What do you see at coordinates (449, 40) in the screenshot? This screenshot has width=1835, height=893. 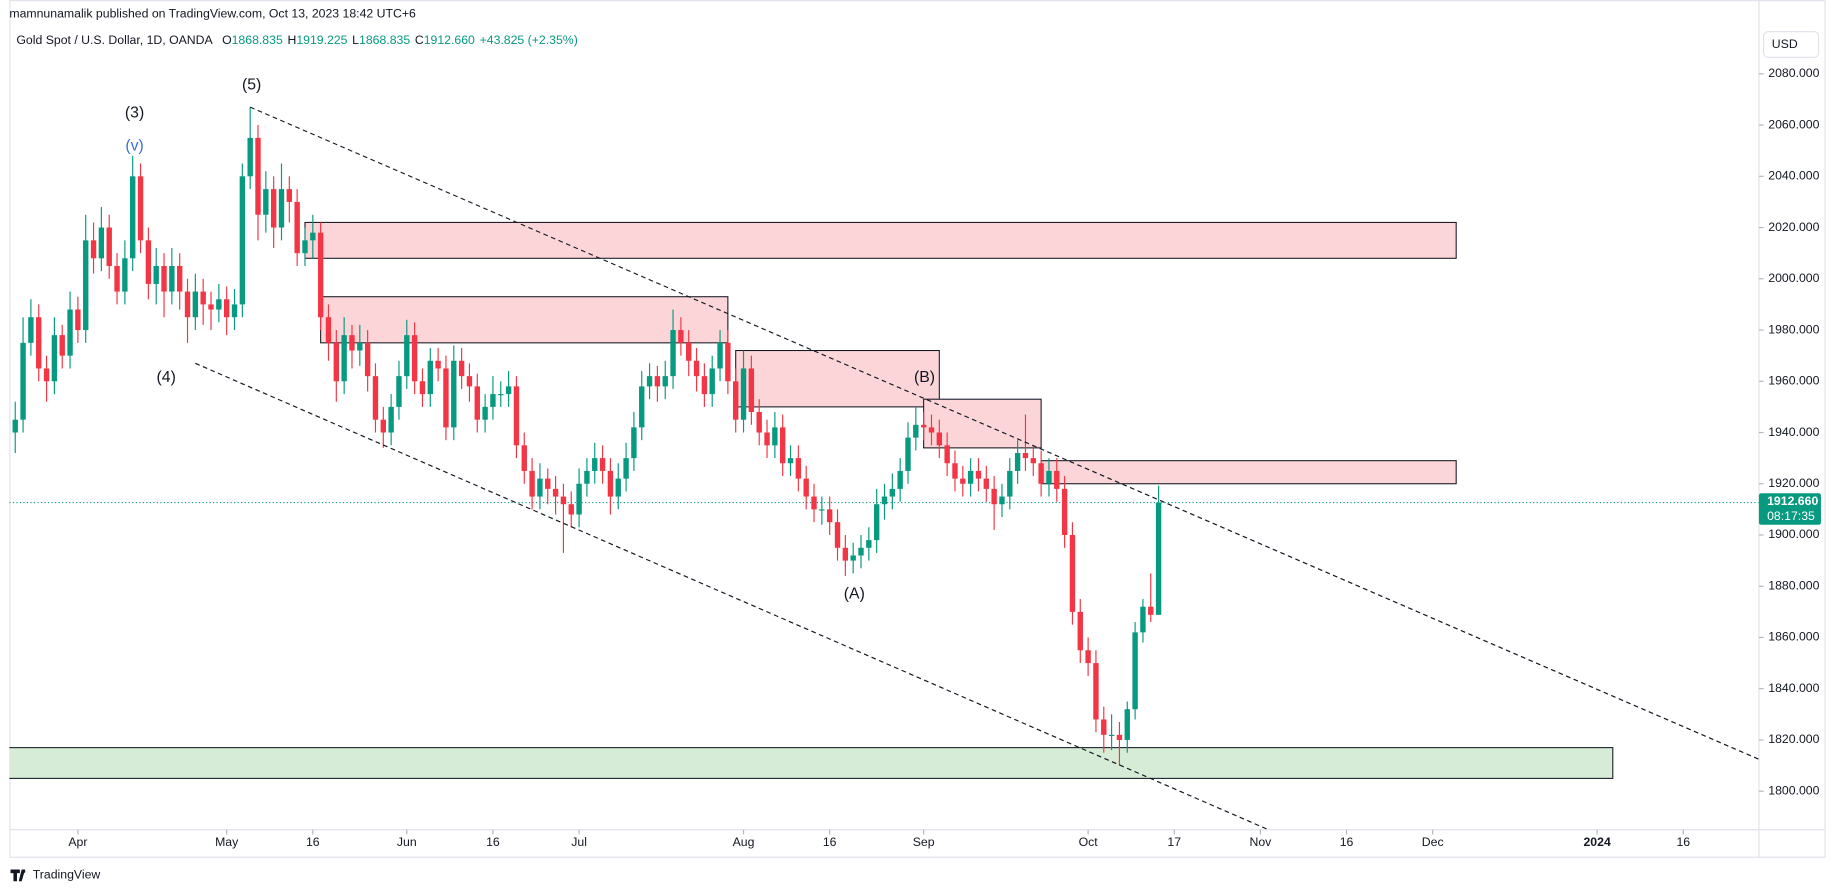 I see `legend-value: 1912.660` at bounding box center [449, 40].